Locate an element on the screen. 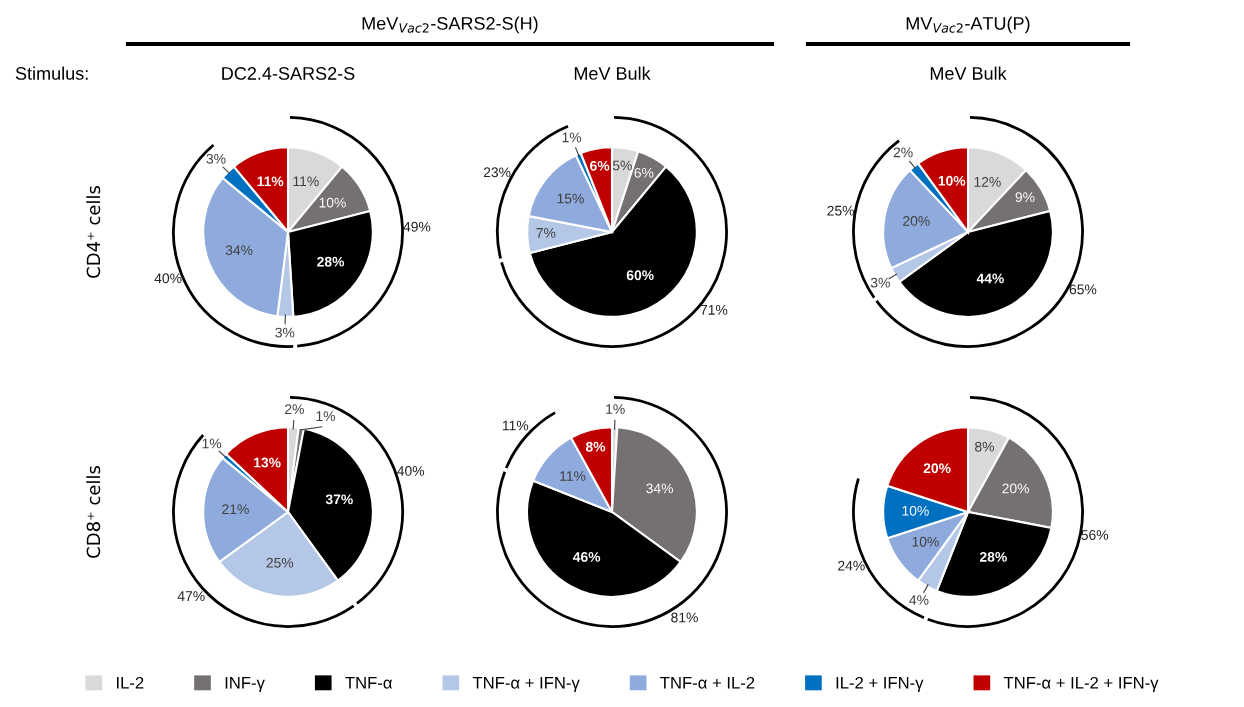 This screenshot has height=707, width=1244. text: 11% is located at coordinates (515, 425).